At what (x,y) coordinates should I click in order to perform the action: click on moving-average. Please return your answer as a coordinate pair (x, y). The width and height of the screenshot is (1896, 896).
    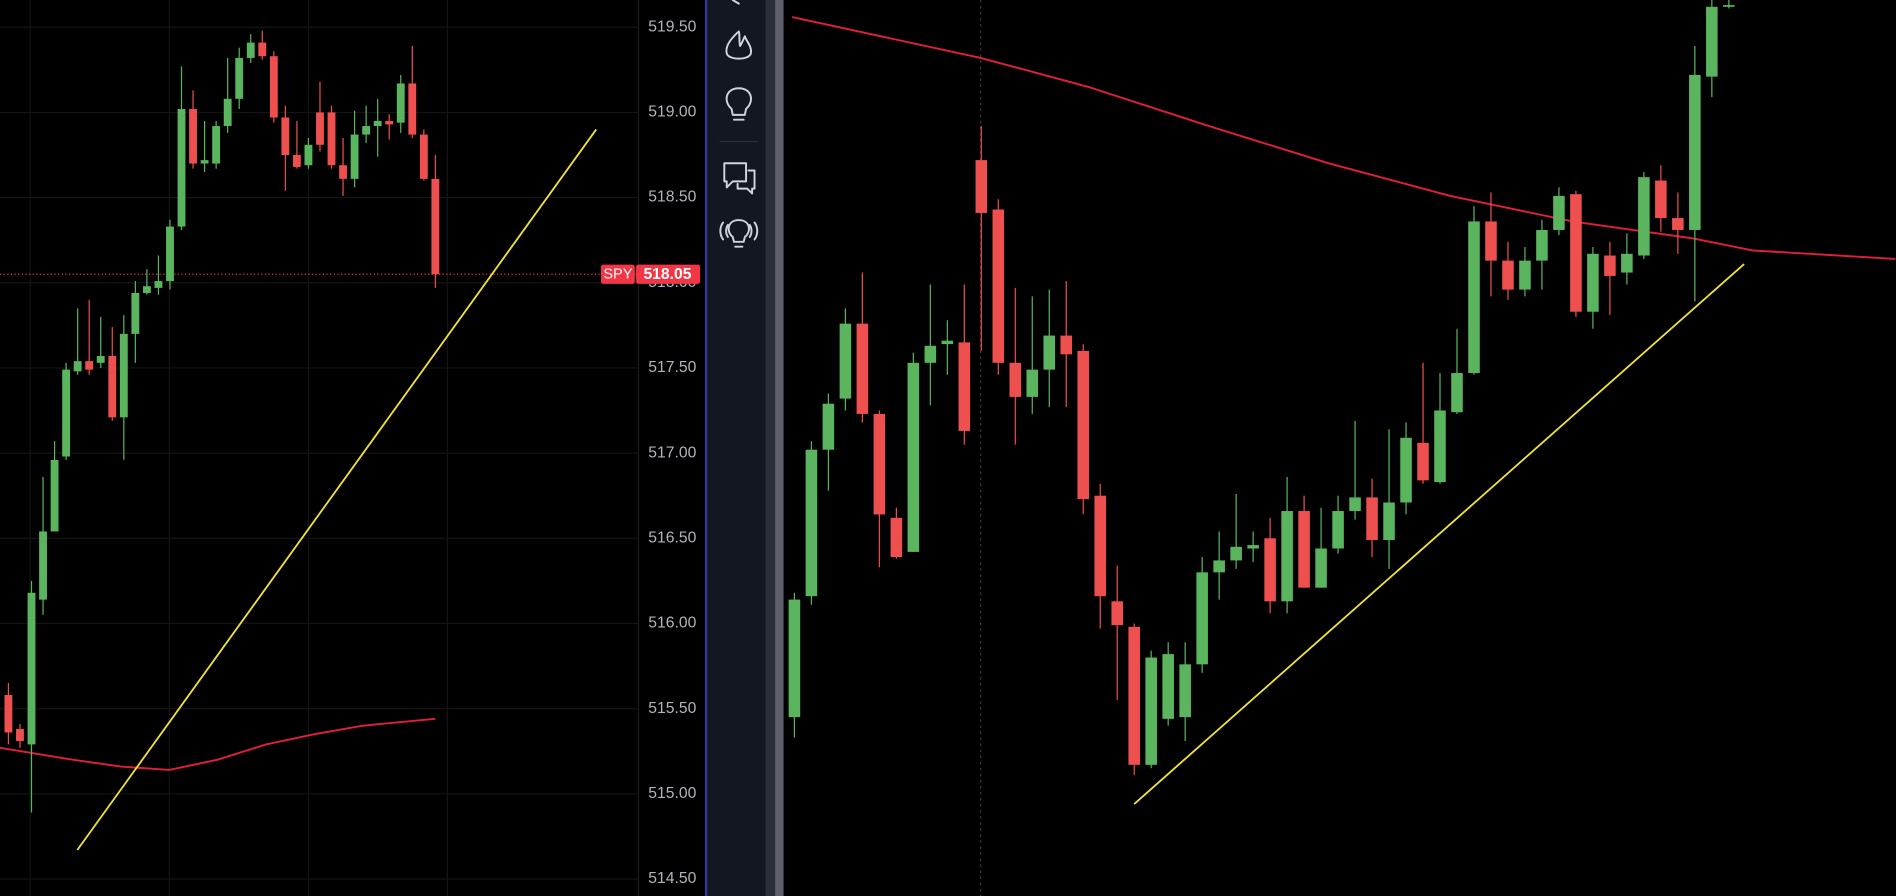
    Looking at the image, I should click on (218, 744).